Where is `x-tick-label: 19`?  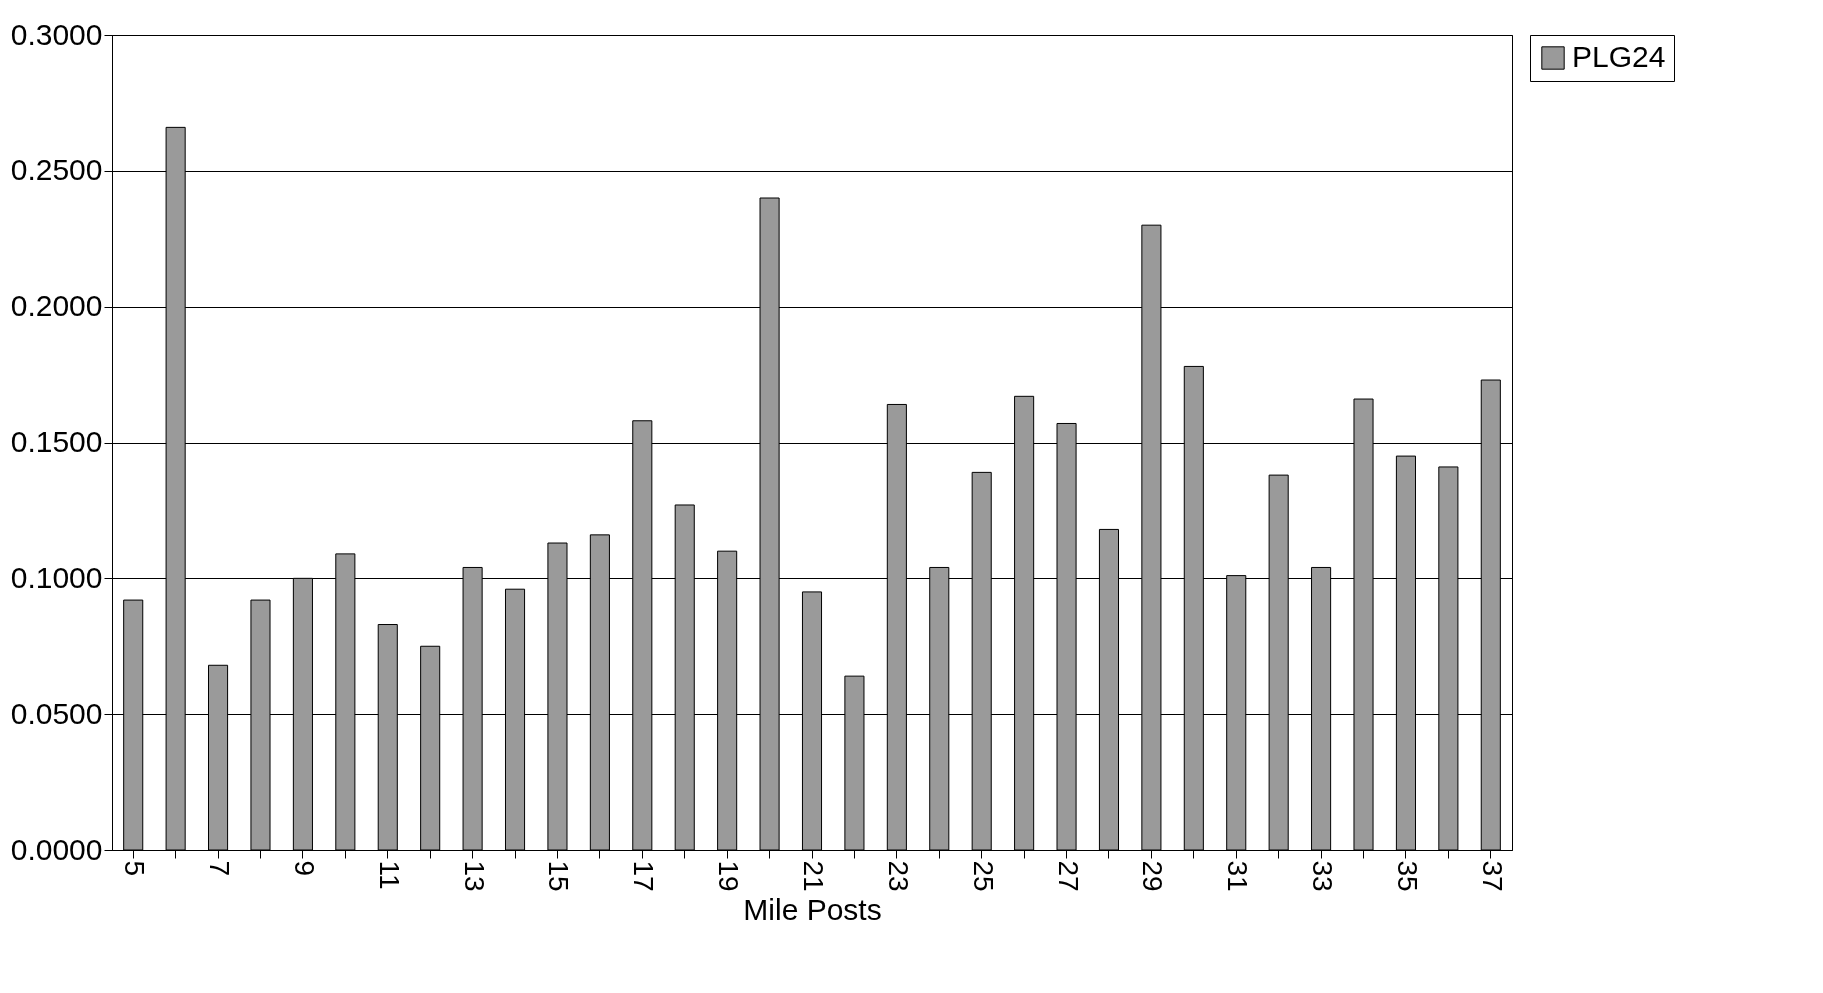 x-tick-label: 19 is located at coordinates (729, 876).